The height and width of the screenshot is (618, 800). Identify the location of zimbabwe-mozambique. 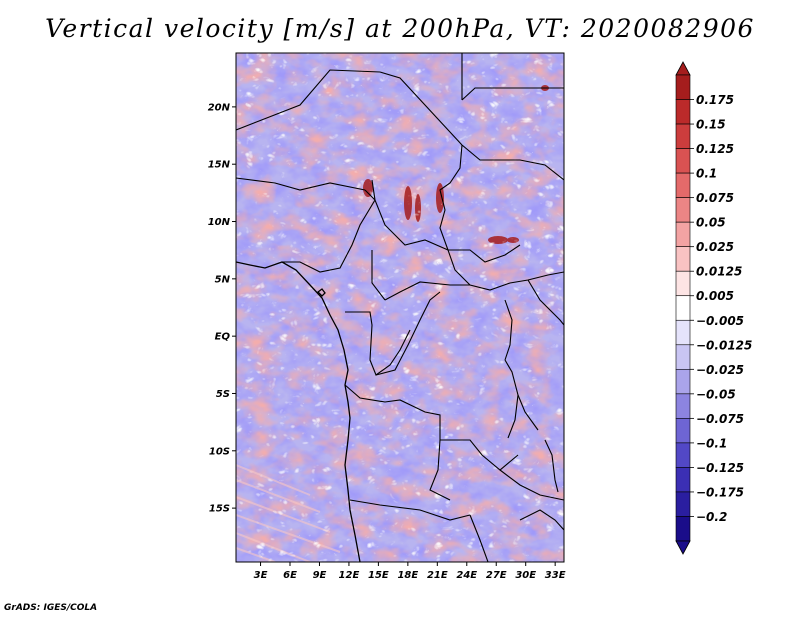
(541, 520).